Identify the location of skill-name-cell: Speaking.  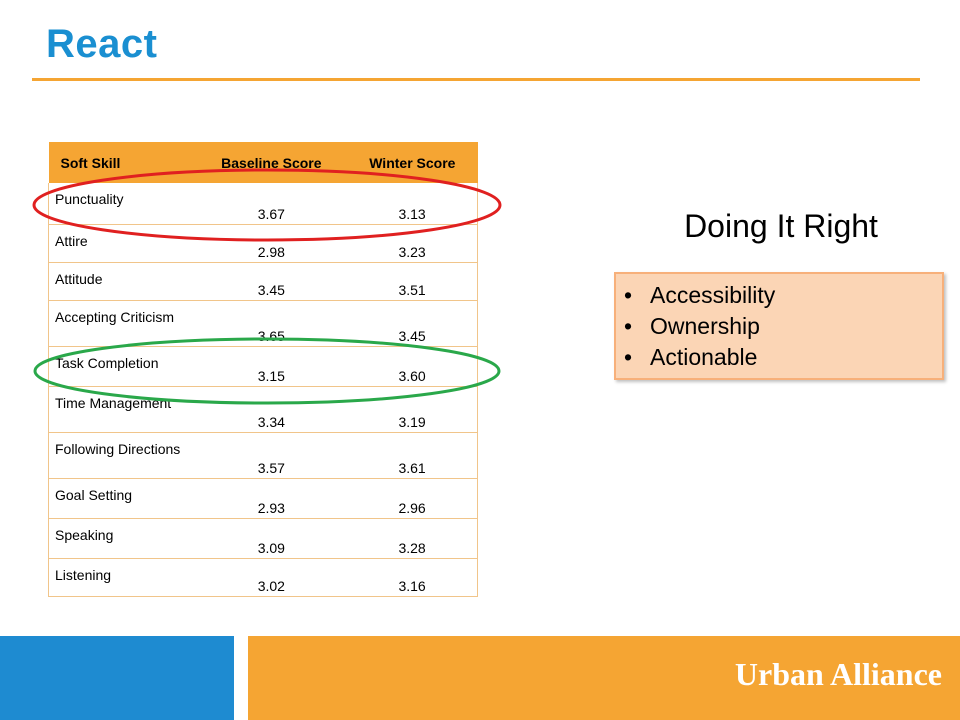
(122, 538).